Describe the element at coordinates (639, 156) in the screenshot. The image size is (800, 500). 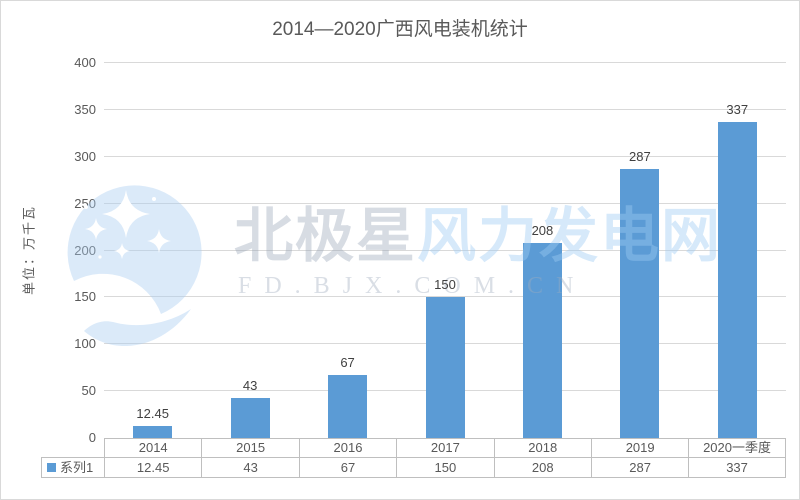
I see `data-label-2019: 287` at that location.